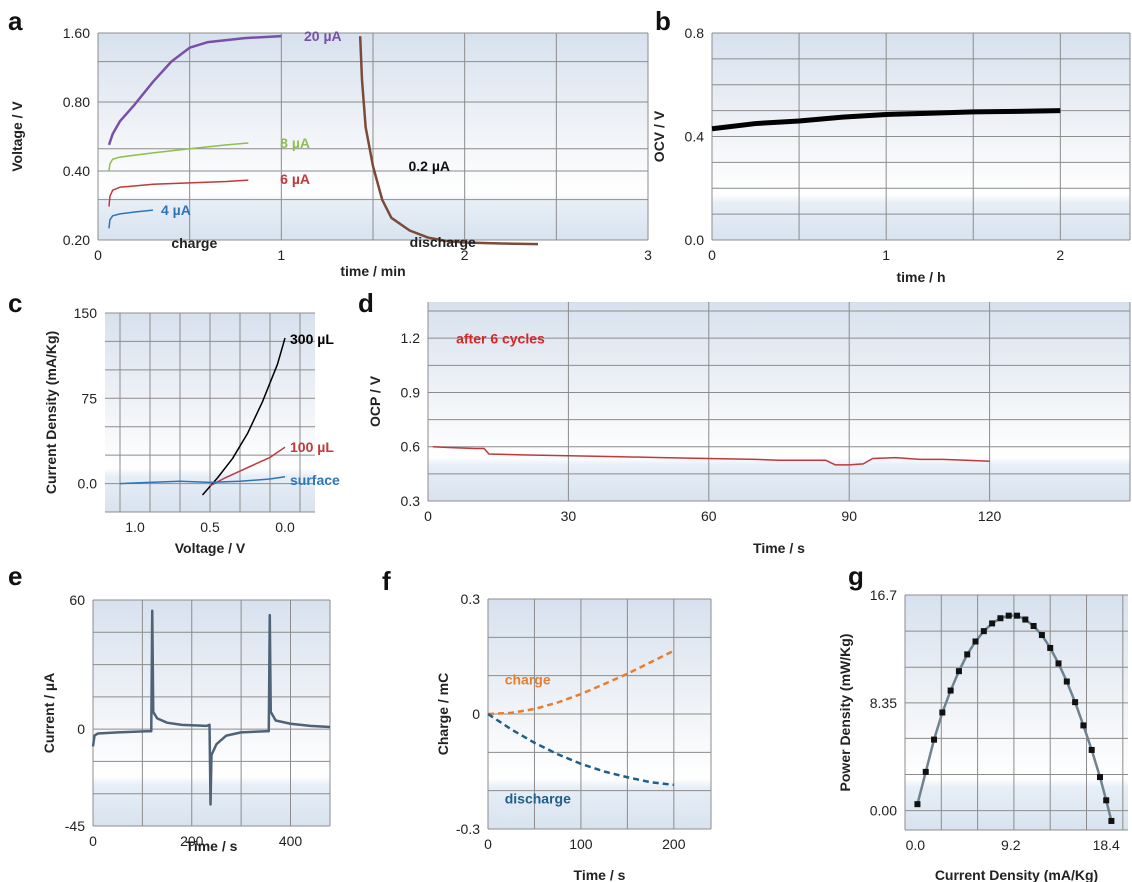 The width and height of the screenshot is (1132, 882). I want to click on x-axis-label: time / min, so click(372, 271).